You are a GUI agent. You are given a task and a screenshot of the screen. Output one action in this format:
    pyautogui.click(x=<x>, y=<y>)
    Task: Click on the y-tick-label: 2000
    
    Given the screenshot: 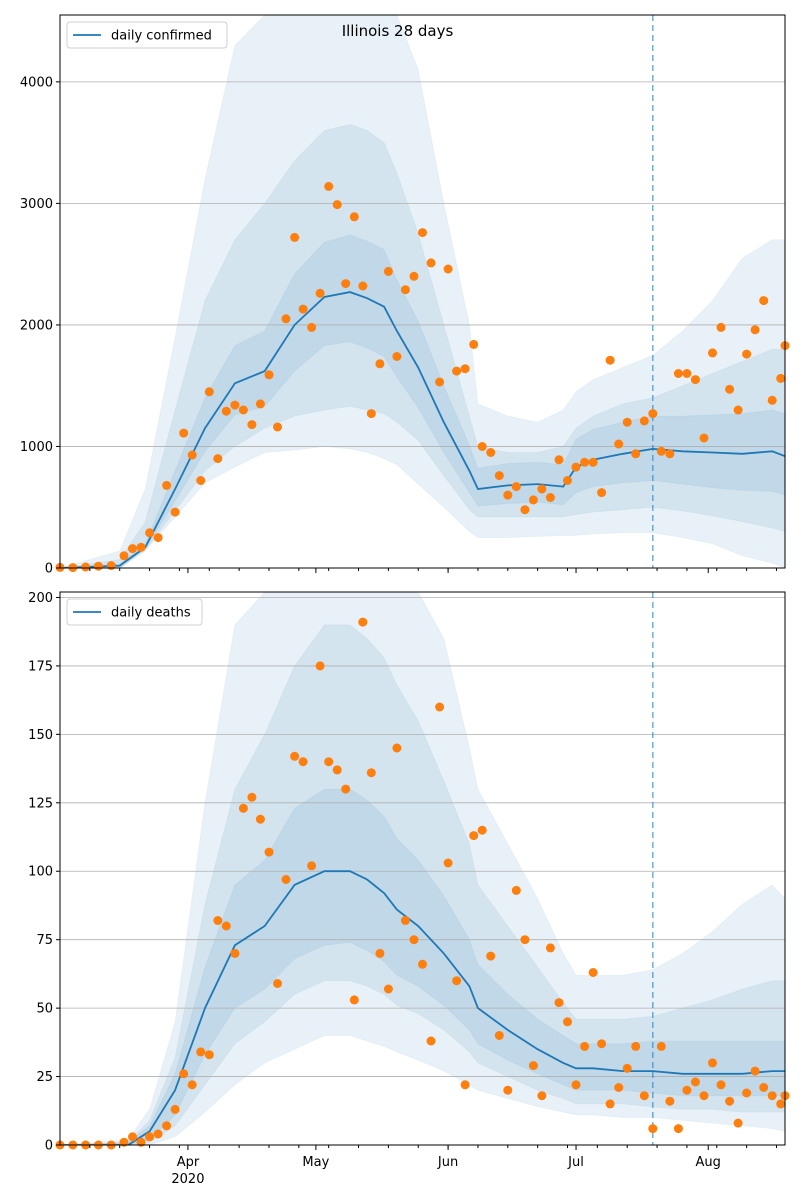 What is the action you would take?
    pyautogui.click(x=36, y=325)
    